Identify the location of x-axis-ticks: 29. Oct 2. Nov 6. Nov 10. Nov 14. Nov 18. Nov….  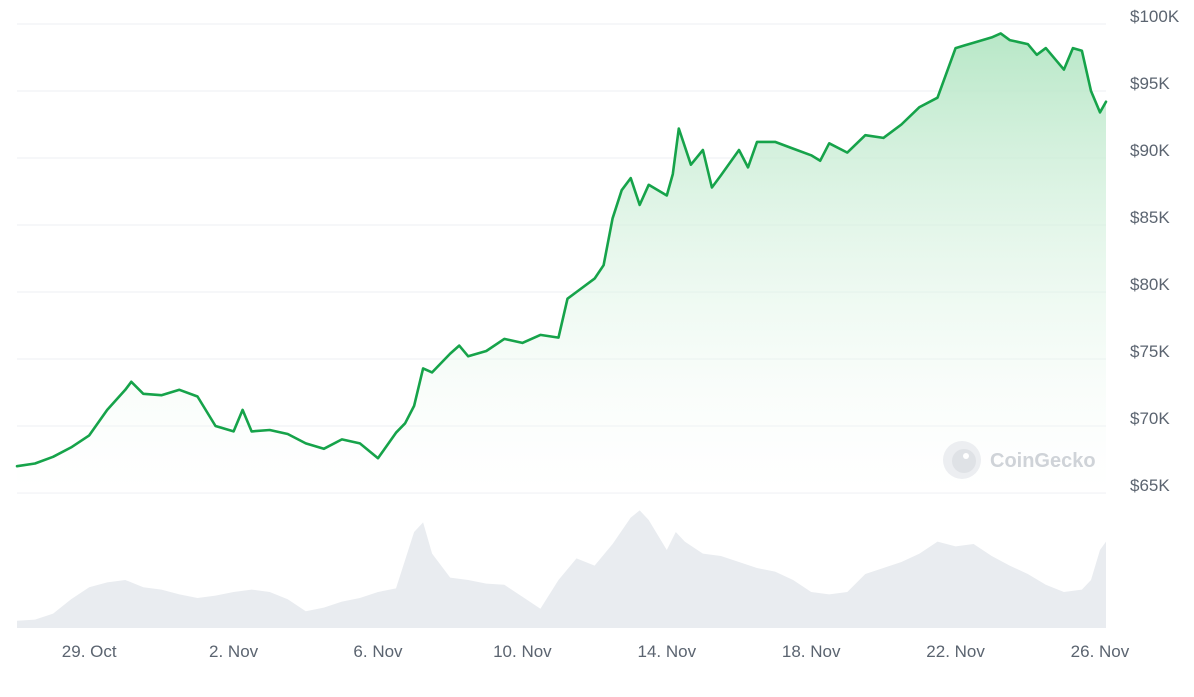
(596, 651).